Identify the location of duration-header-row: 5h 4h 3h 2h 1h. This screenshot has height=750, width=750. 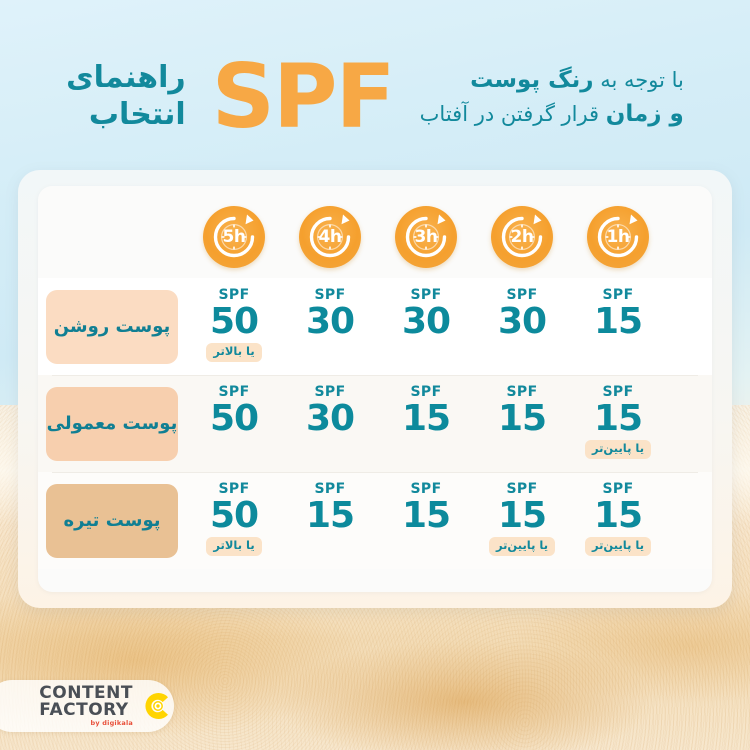
(375, 237).